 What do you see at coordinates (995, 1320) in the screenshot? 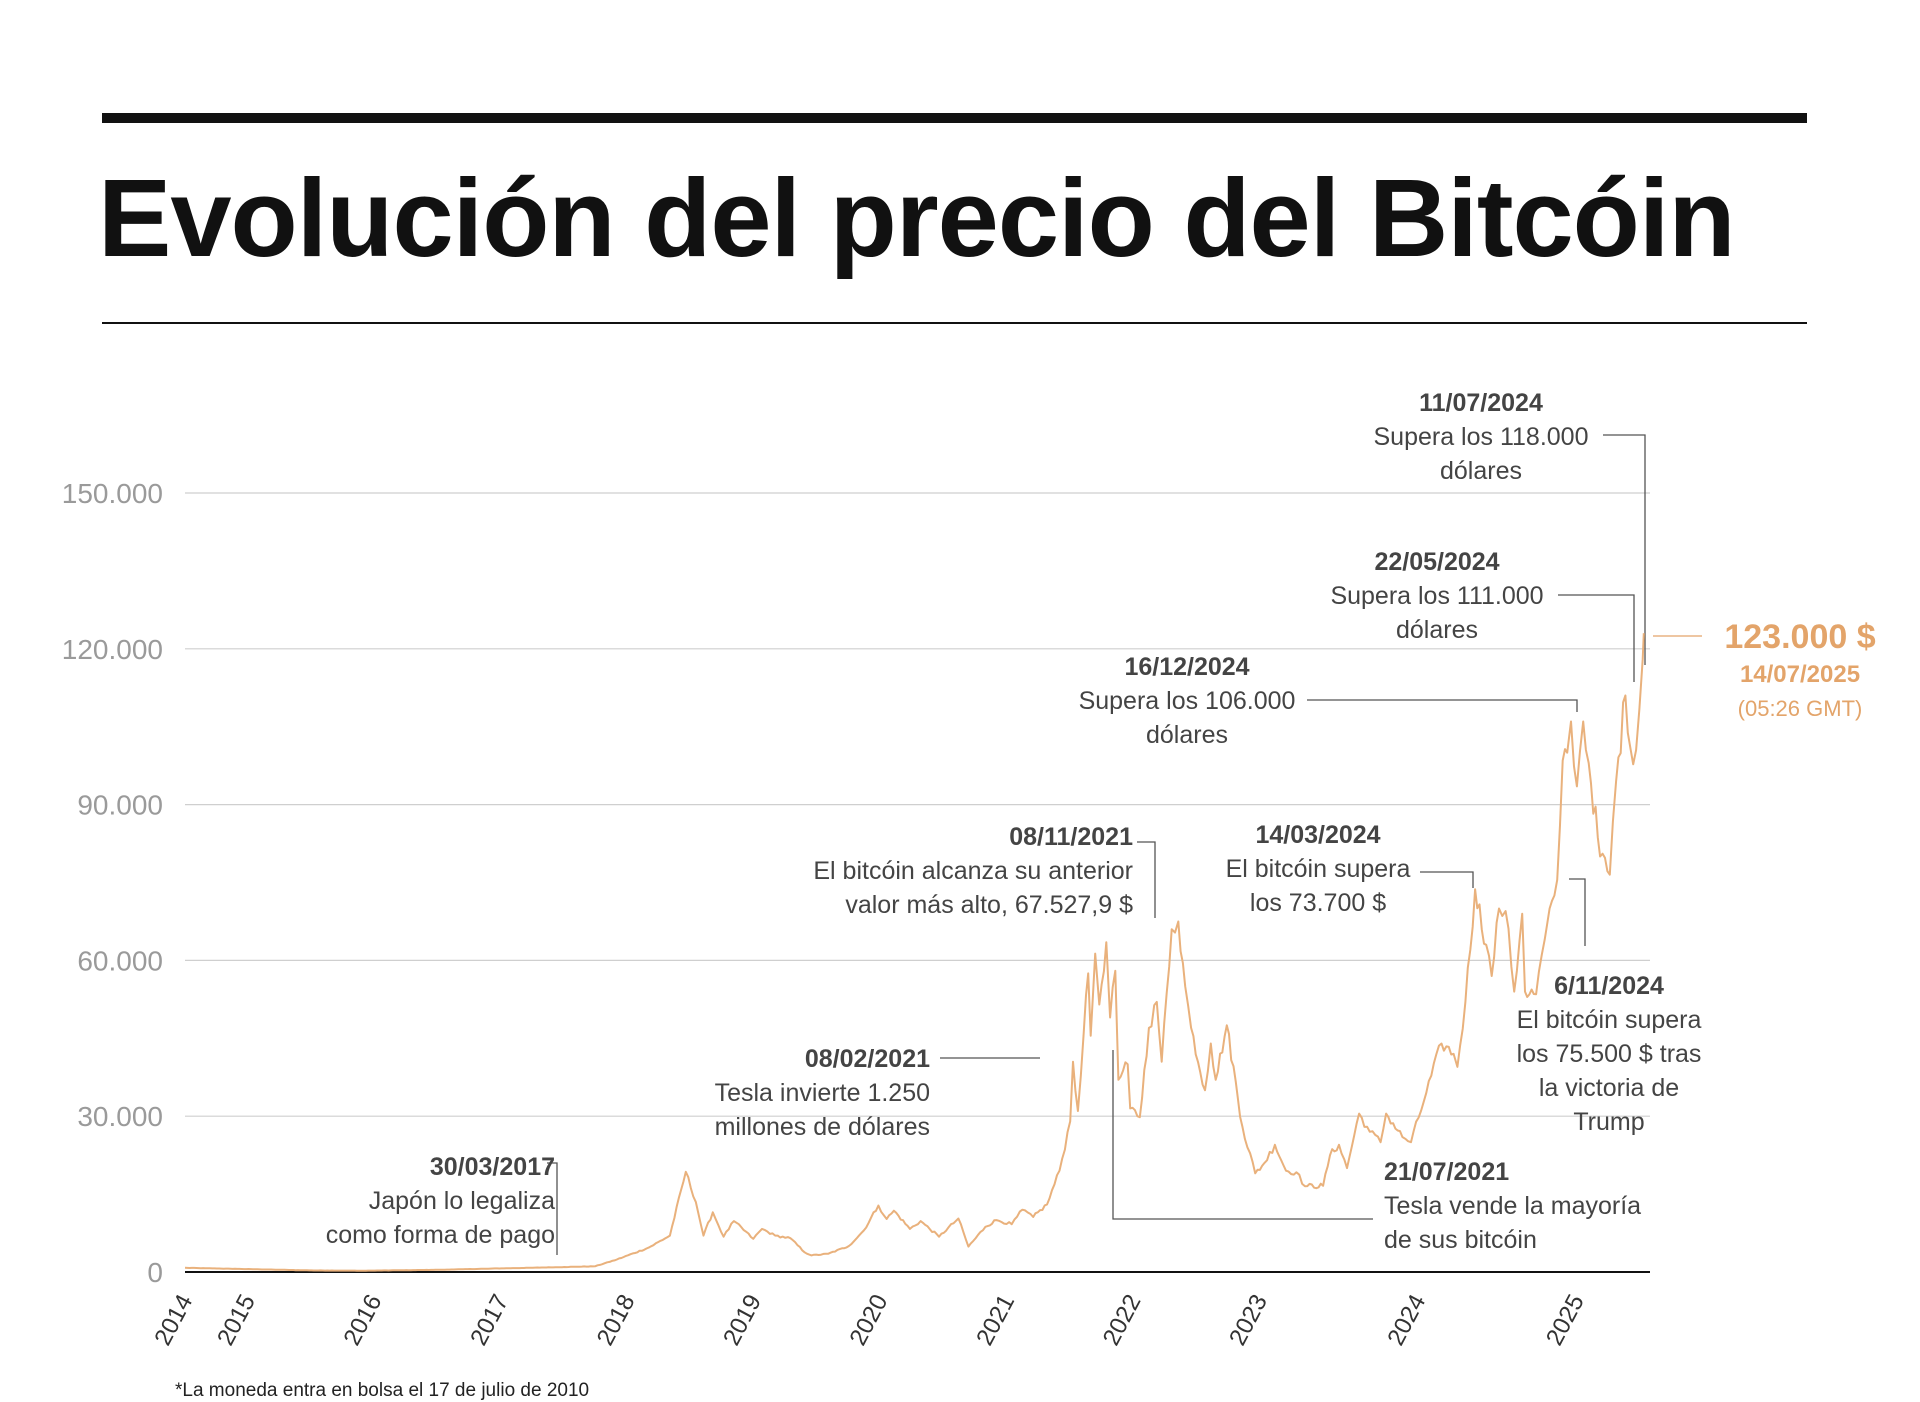
I see `x-tick-label: 2021` at bounding box center [995, 1320].